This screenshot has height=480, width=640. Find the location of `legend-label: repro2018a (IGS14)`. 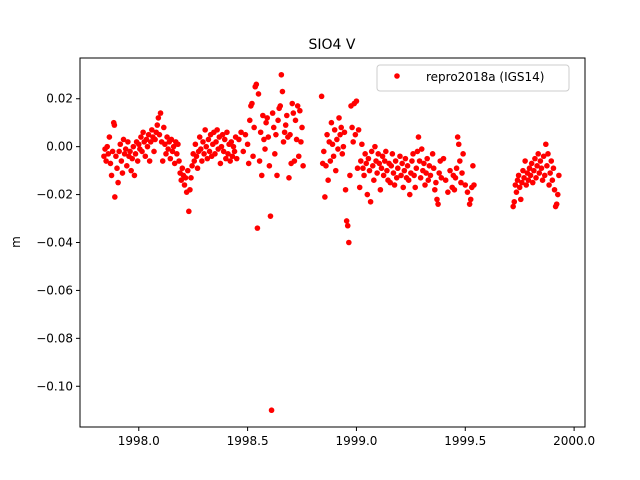

legend-label: repro2018a (IGS14) is located at coordinates (485, 77).